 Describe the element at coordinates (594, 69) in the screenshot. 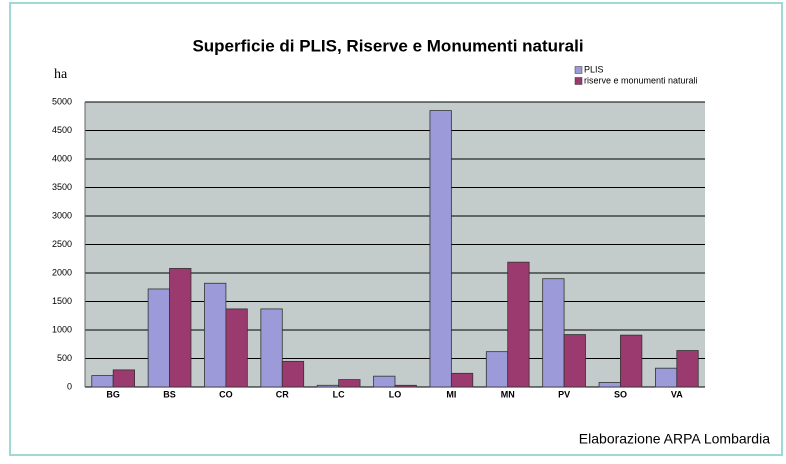

I see `legend-label: PLIS` at that location.